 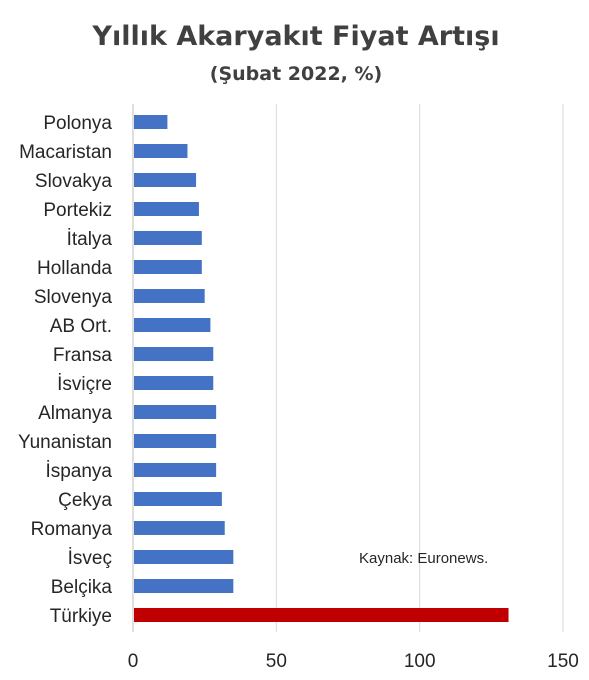 I want to click on category-label: Belçika, so click(x=82, y=587).